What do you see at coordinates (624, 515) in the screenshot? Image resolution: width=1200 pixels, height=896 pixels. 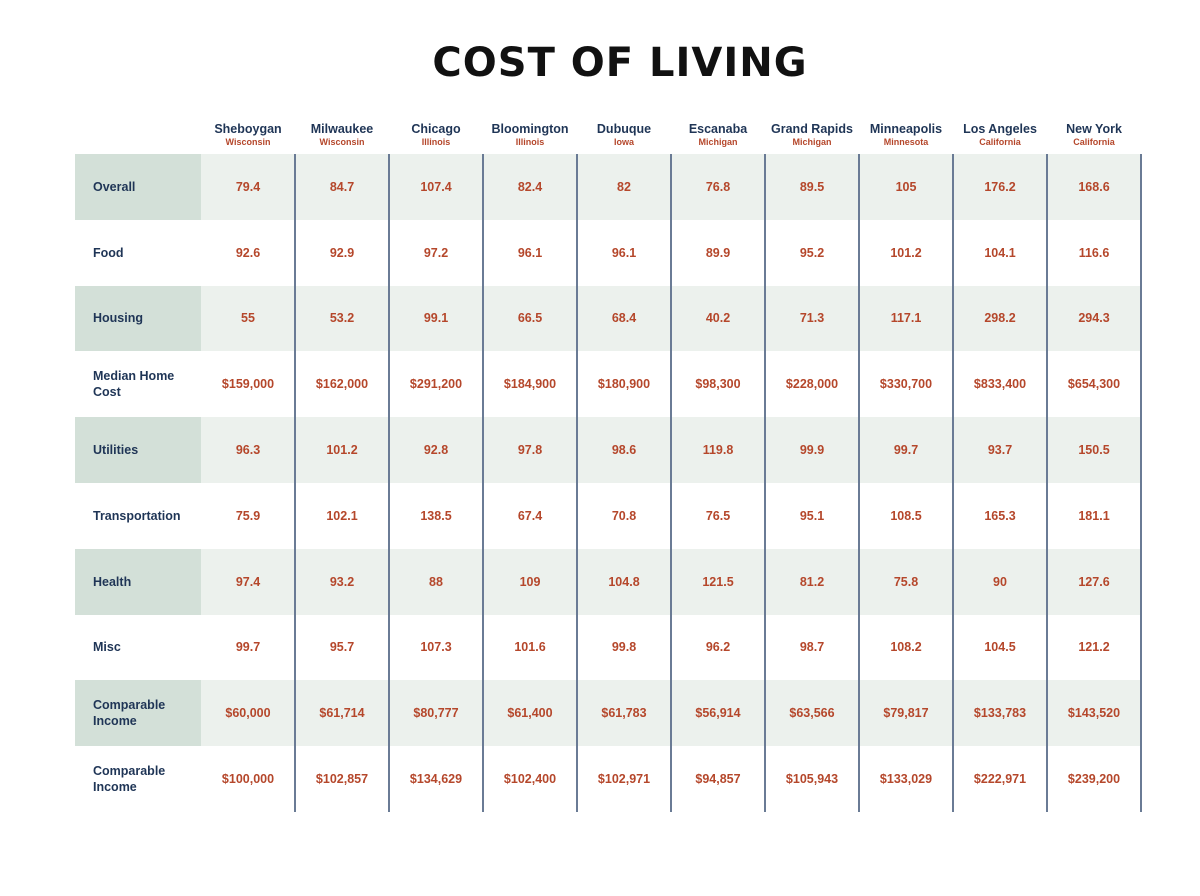 I see `table-cell: 70.8` at bounding box center [624, 515].